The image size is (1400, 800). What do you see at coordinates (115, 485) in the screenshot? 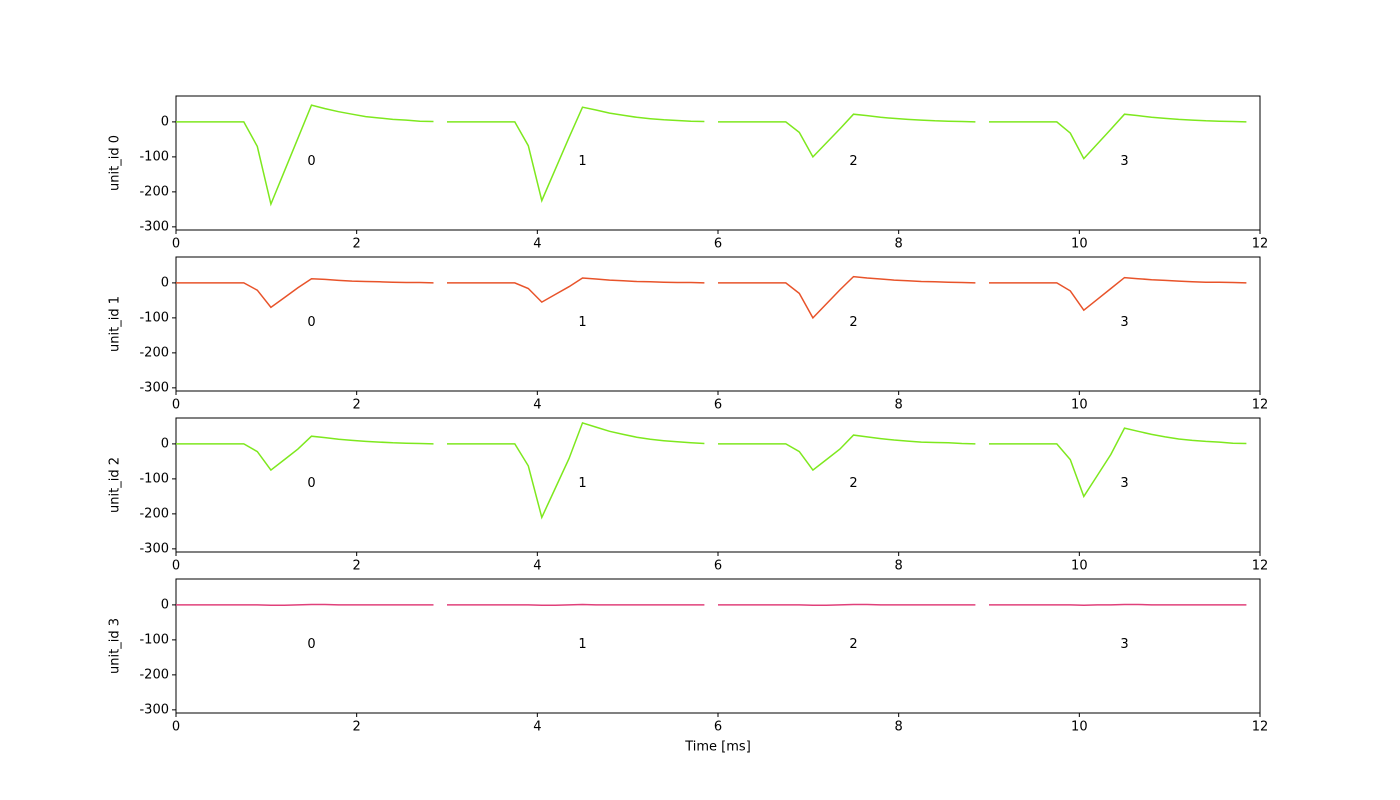
I see `y-axis-label: unit_id 2` at bounding box center [115, 485].